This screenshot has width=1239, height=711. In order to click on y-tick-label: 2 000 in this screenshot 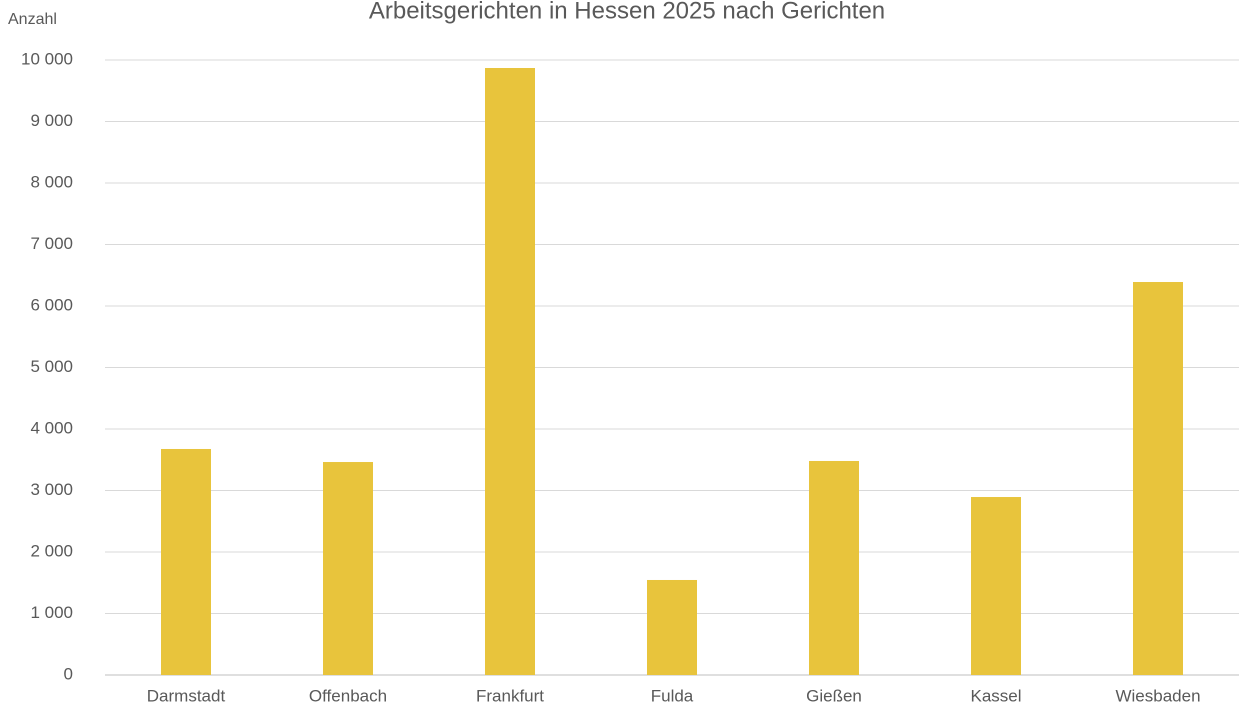, I will do `click(51, 550)`.